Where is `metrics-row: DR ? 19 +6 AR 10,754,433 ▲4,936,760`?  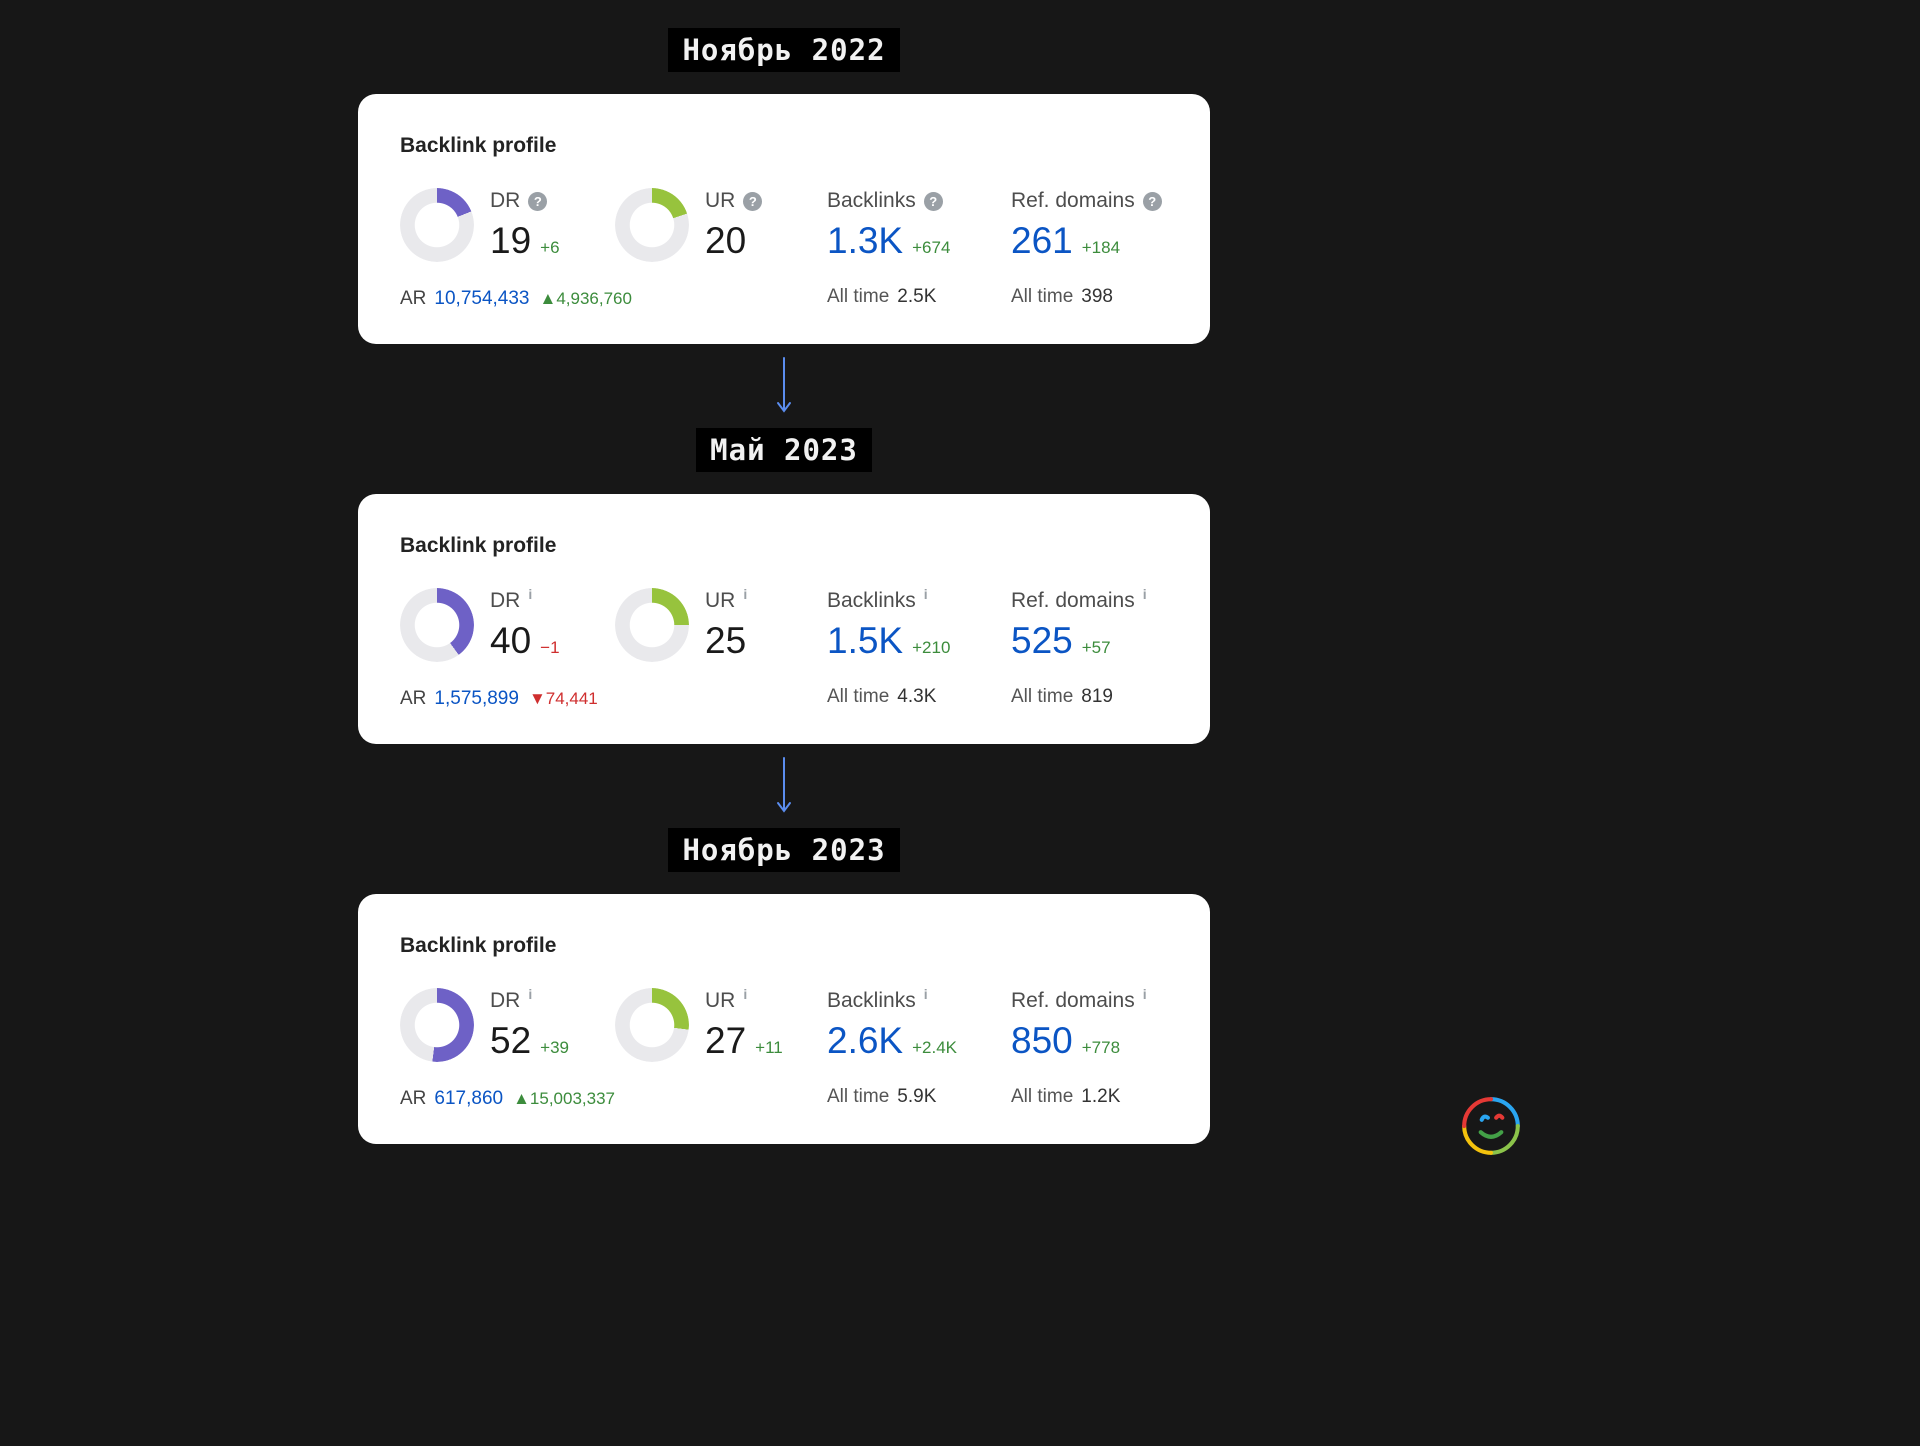
metrics-row: DR ? 19 +6 AR 10,754,433 ▲4,936,760 is located at coordinates (785, 249).